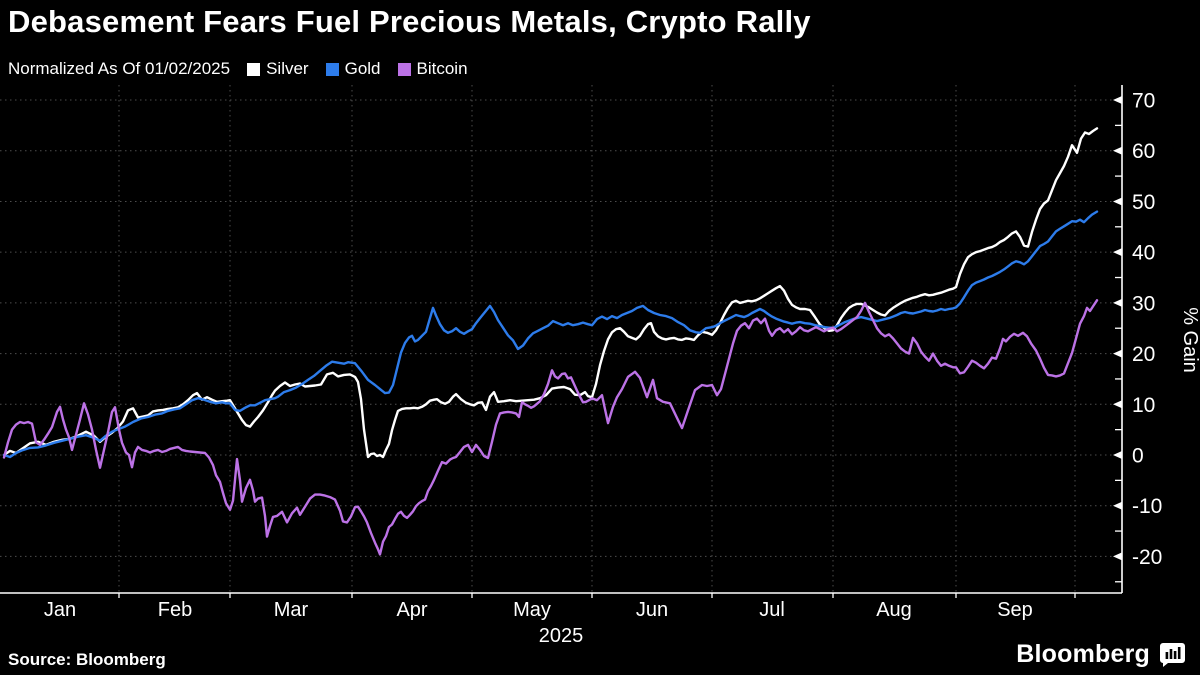 The image size is (1200, 675). I want to click on bloomberg-logo: Bloomberg, so click(1101, 654).